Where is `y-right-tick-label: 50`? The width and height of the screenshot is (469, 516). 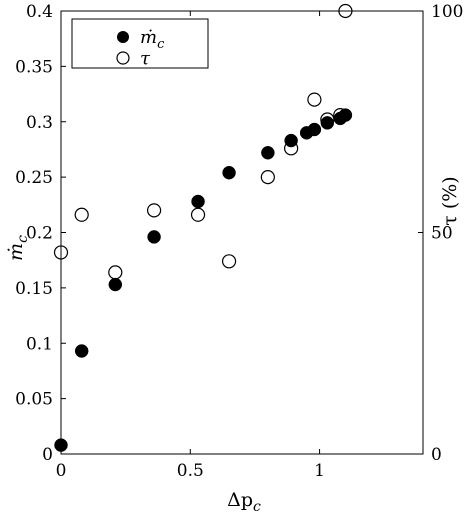
y-right-tick-label: 50 is located at coordinates (442, 234).